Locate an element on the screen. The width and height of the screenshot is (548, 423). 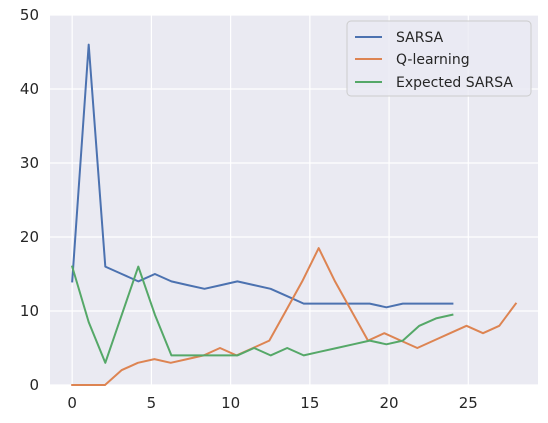
legend-label-q-learning: Q-learning is located at coordinates (433, 60).